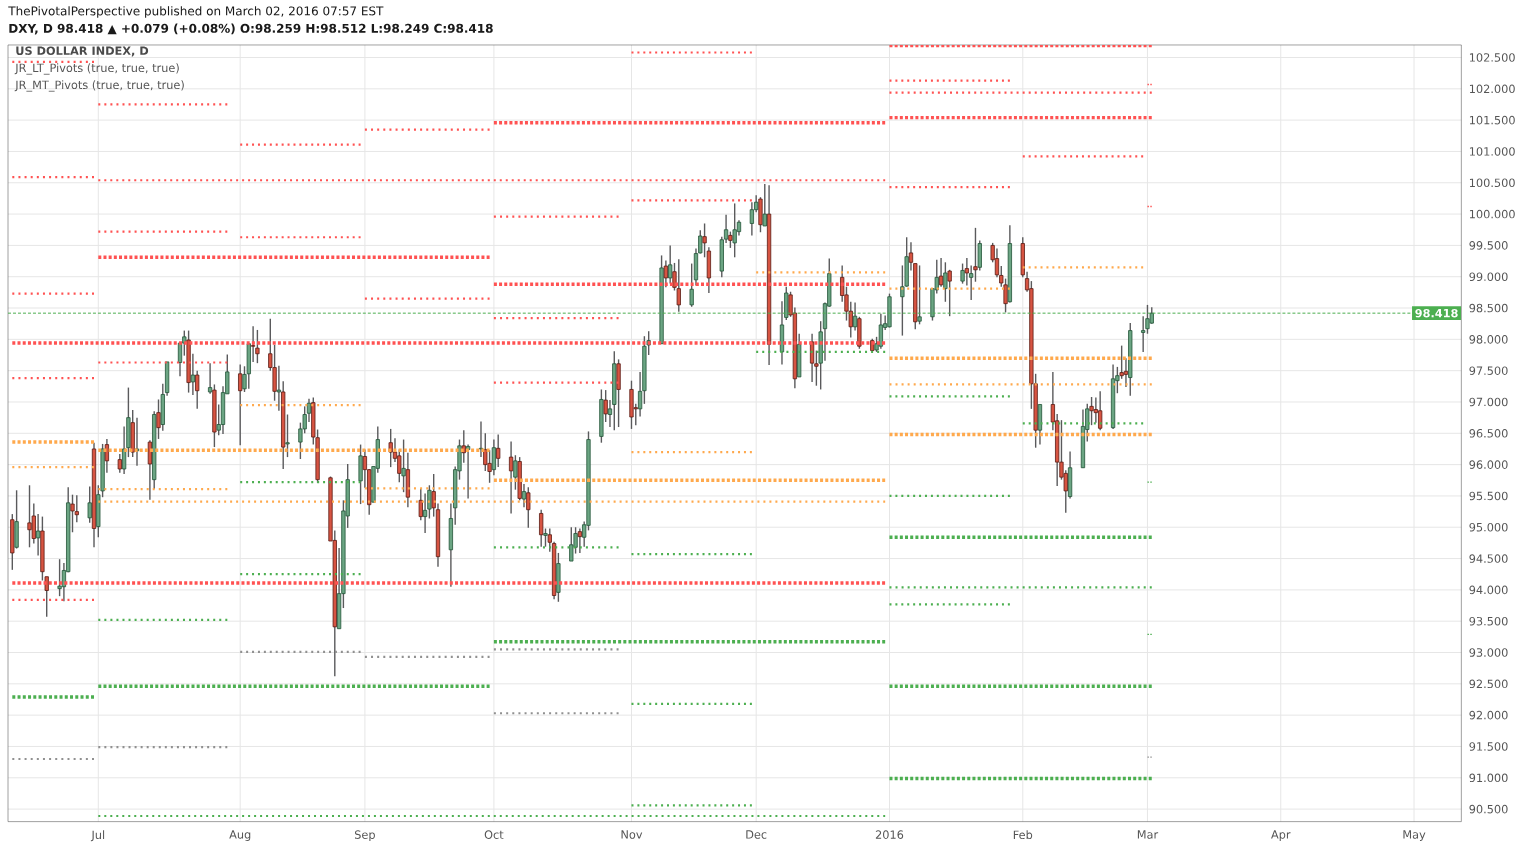  Describe the element at coordinates (1492, 214) in the screenshot. I see `y-tick-label: 100.000` at that location.